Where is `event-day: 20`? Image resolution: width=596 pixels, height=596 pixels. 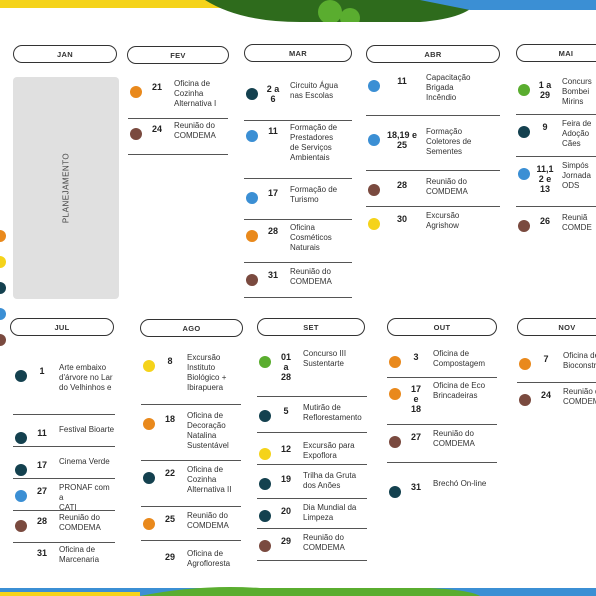
event-day: 20 is located at coordinates (285, 511).